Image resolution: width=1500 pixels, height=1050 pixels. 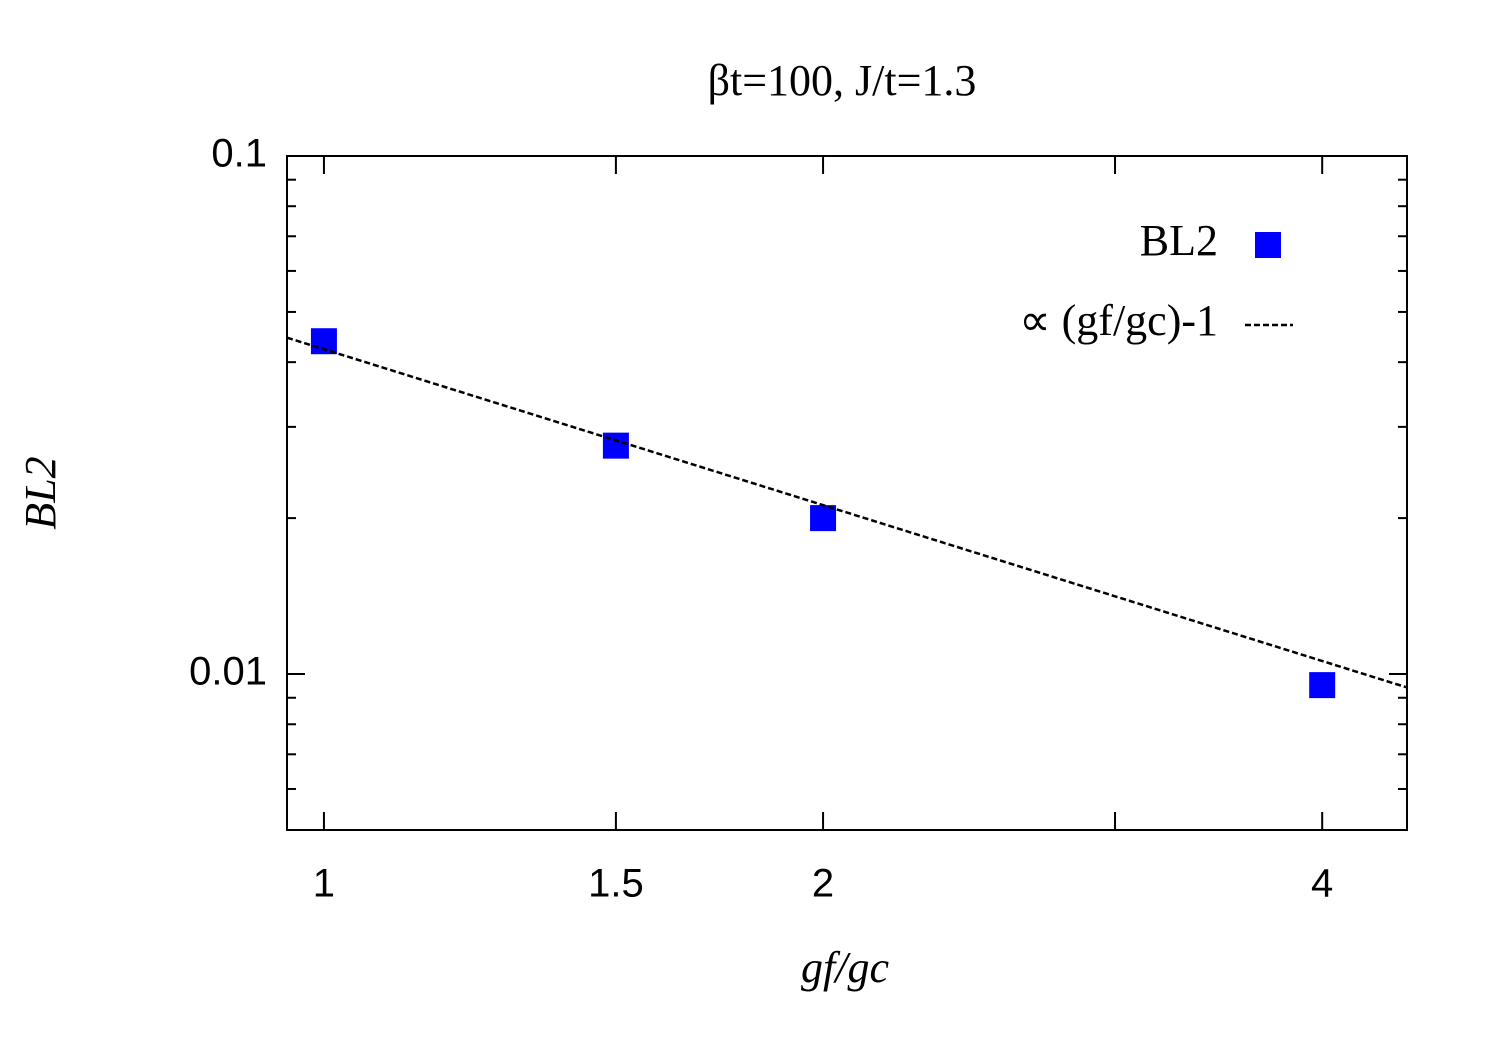 What do you see at coordinates (228, 672) in the screenshot?
I see `y-tick-label: 0.01` at bounding box center [228, 672].